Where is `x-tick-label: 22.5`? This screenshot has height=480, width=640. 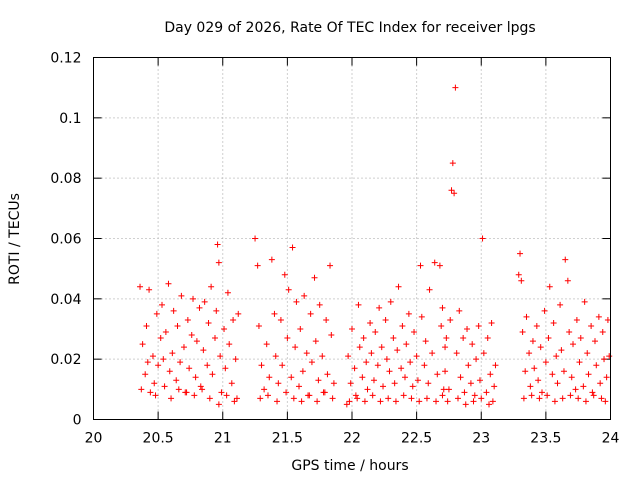 x-tick-label: 22.5 is located at coordinates (416, 439).